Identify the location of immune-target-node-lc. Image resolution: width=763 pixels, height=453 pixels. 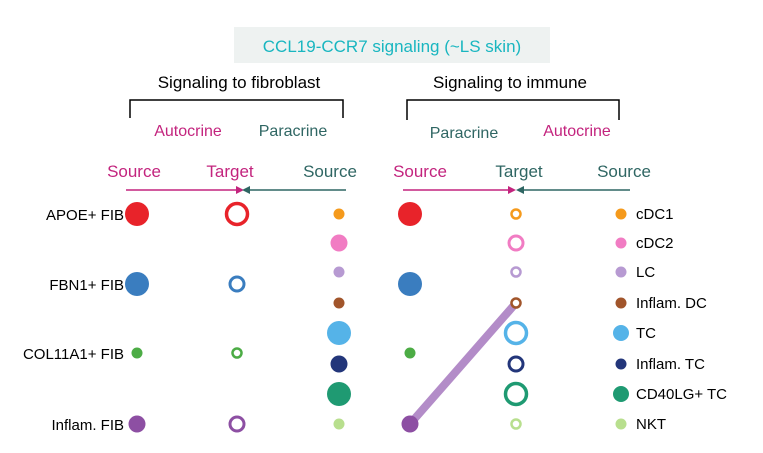
(516, 272).